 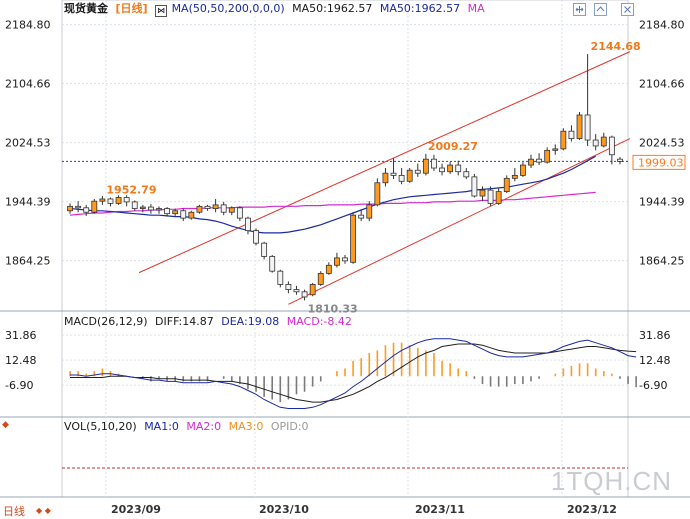 What do you see at coordinates (332, 8) in the screenshot?
I see `ma50-legend-a: MA50:1962.57` at bounding box center [332, 8].